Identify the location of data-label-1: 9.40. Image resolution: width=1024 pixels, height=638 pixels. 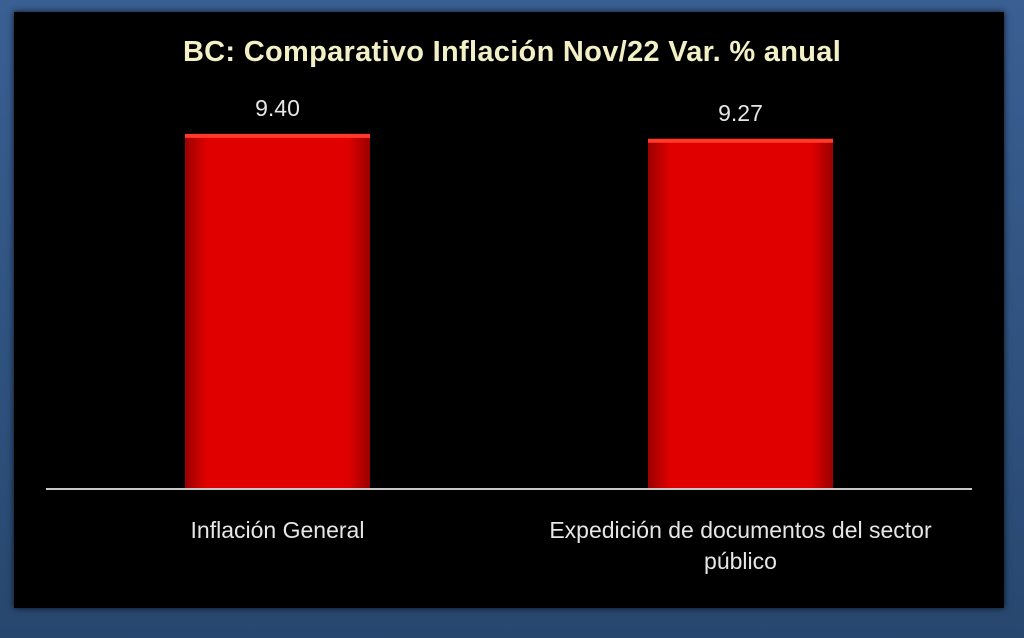
(277, 108).